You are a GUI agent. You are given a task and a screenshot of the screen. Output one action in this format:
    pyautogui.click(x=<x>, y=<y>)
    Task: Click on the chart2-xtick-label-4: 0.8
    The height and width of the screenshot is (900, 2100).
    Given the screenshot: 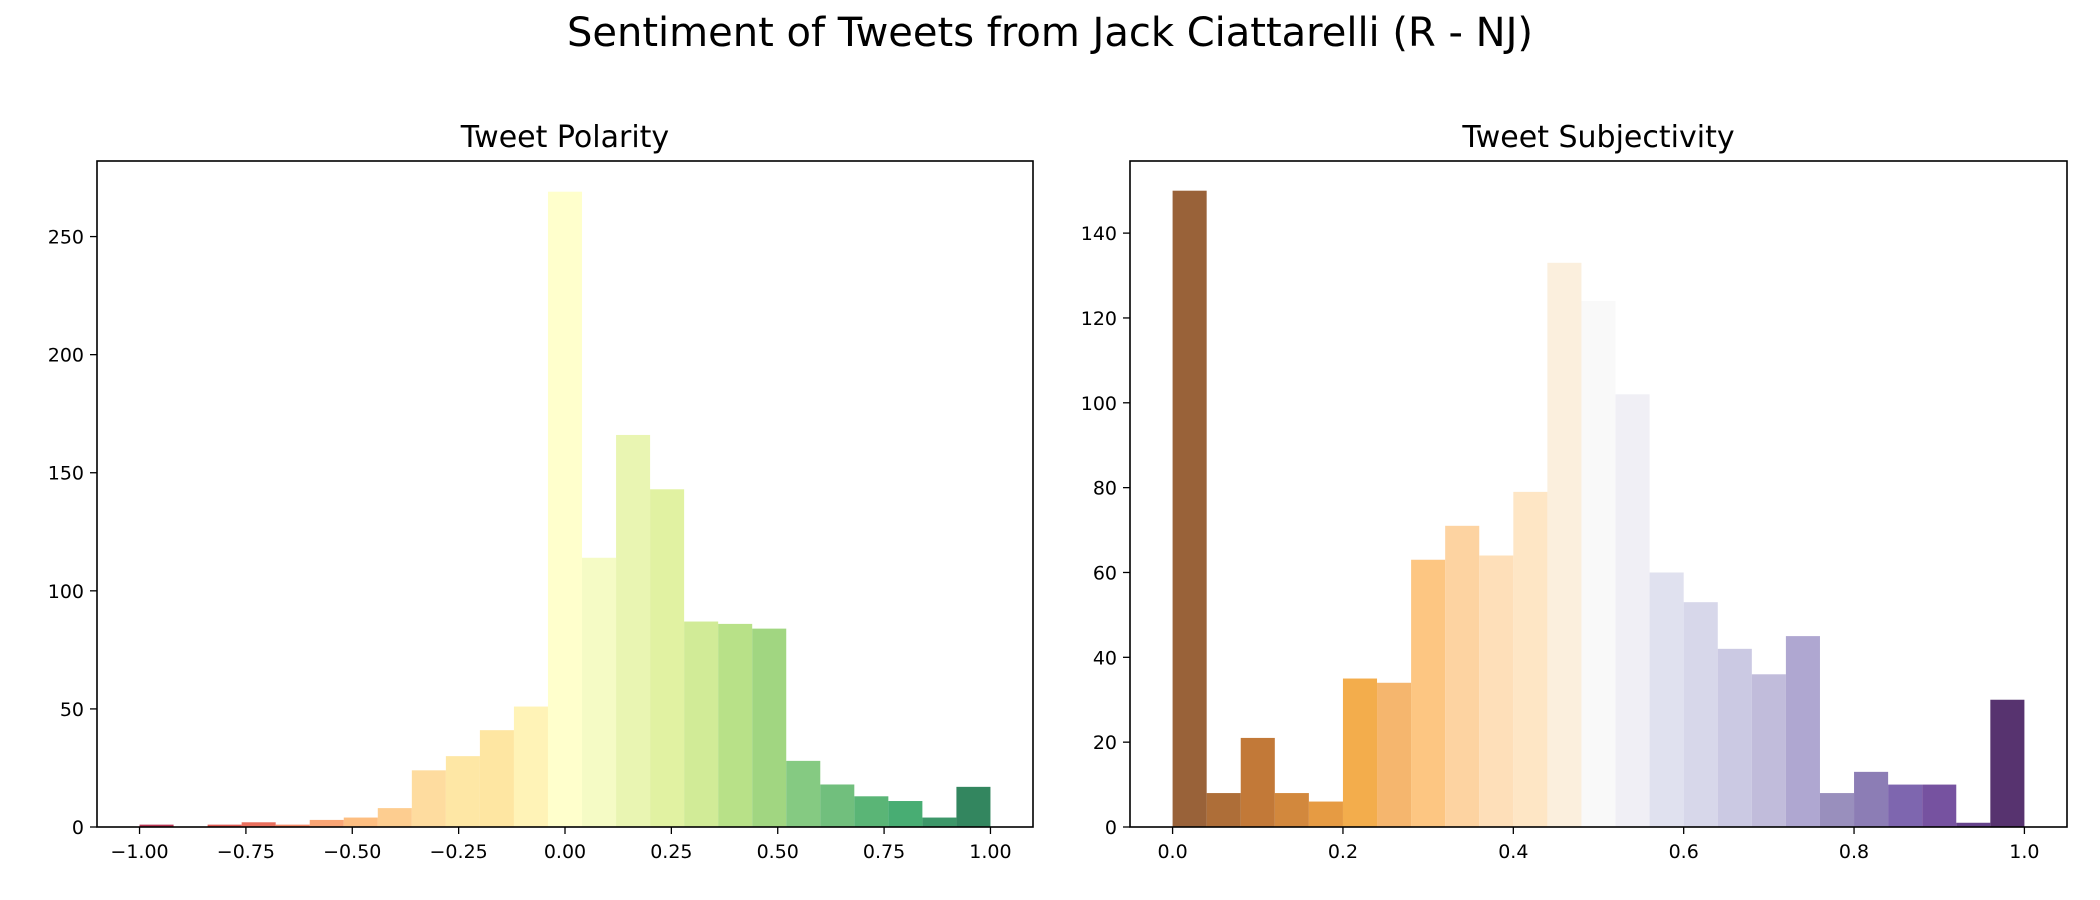 What is the action you would take?
    pyautogui.click(x=1854, y=852)
    